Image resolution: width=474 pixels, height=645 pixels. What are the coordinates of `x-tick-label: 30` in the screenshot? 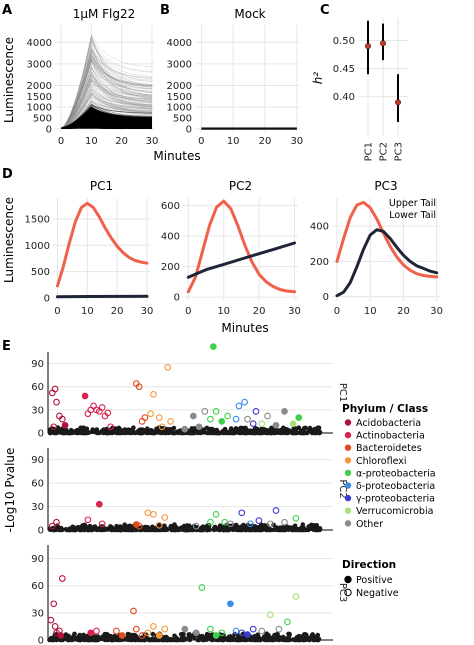 It's located at (294, 311).